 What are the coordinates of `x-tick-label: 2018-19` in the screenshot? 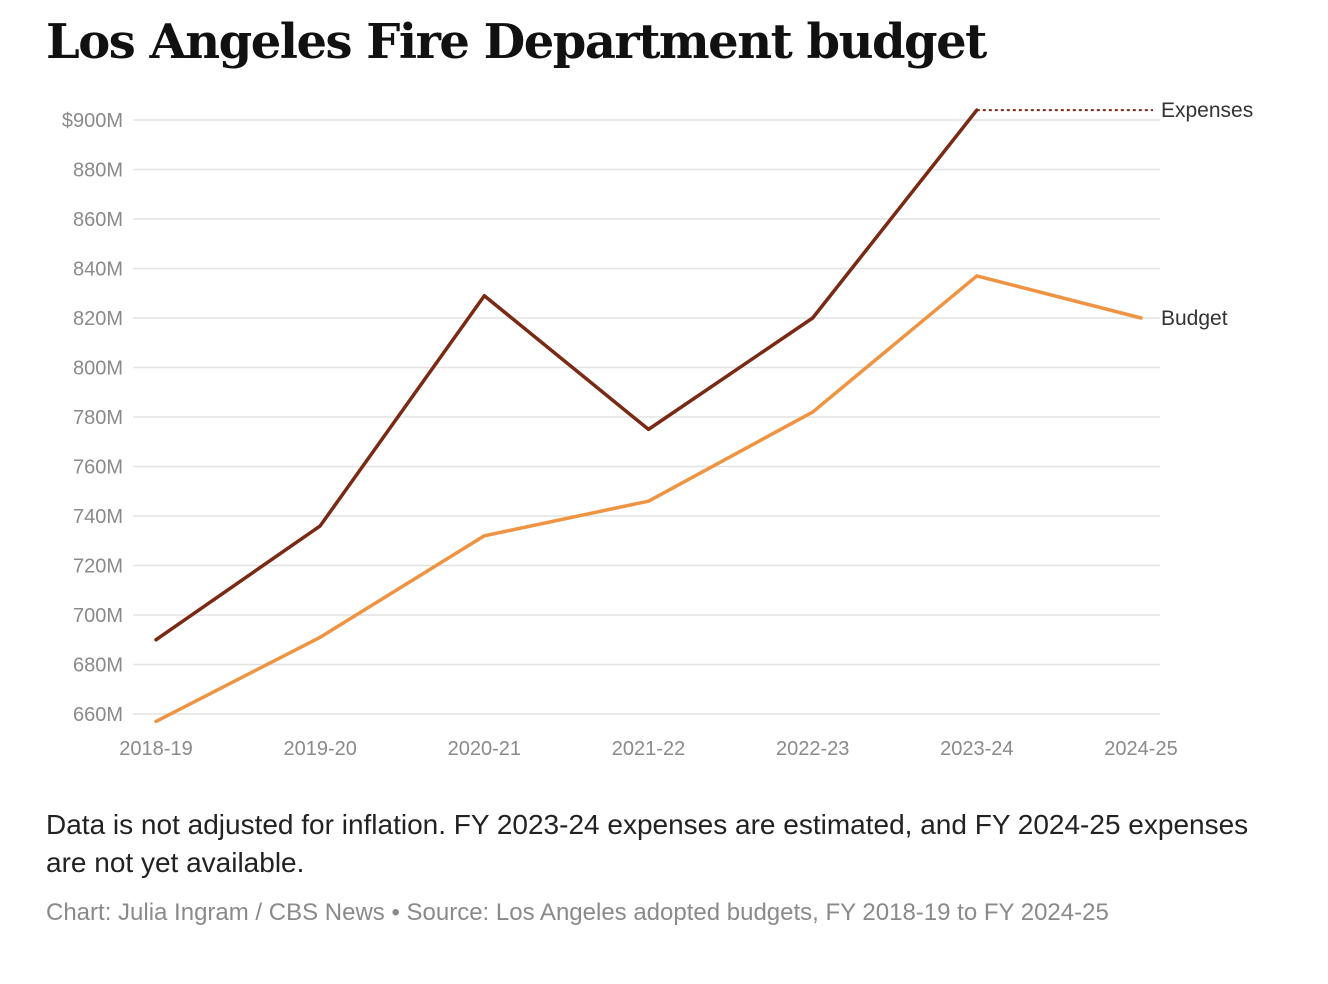 It's located at (155, 749).